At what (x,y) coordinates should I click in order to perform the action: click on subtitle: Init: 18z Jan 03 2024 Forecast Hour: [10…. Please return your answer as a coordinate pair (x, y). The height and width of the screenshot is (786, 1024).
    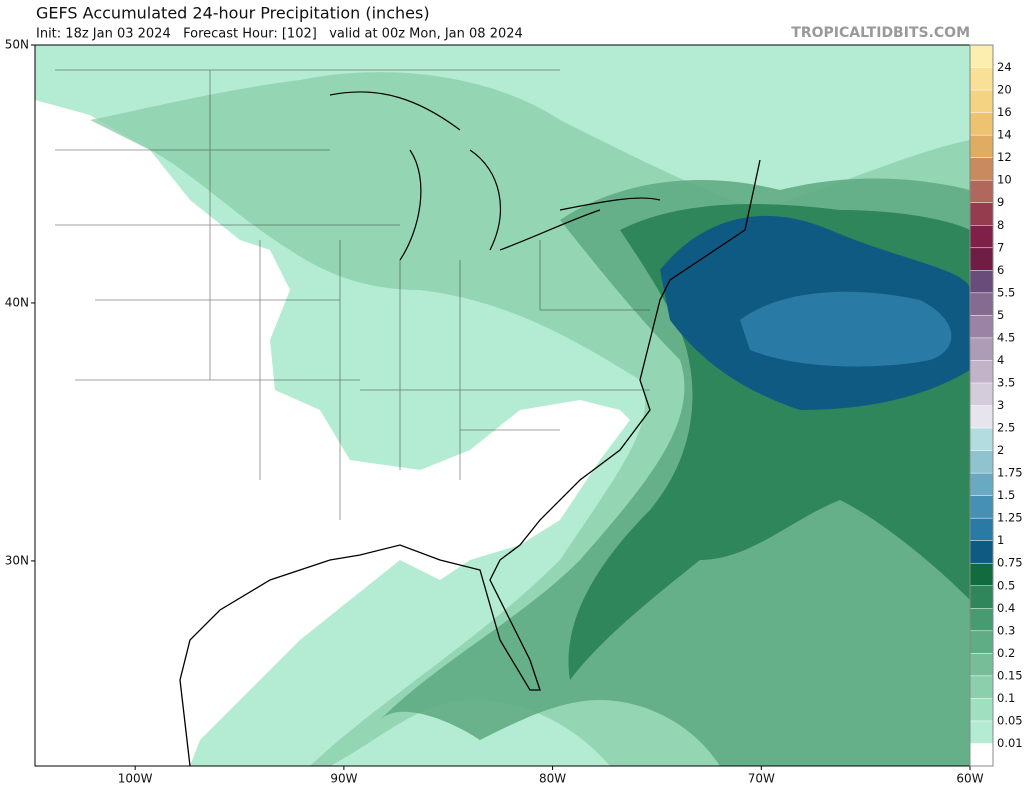
    Looking at the image, I should click on (279, 34).